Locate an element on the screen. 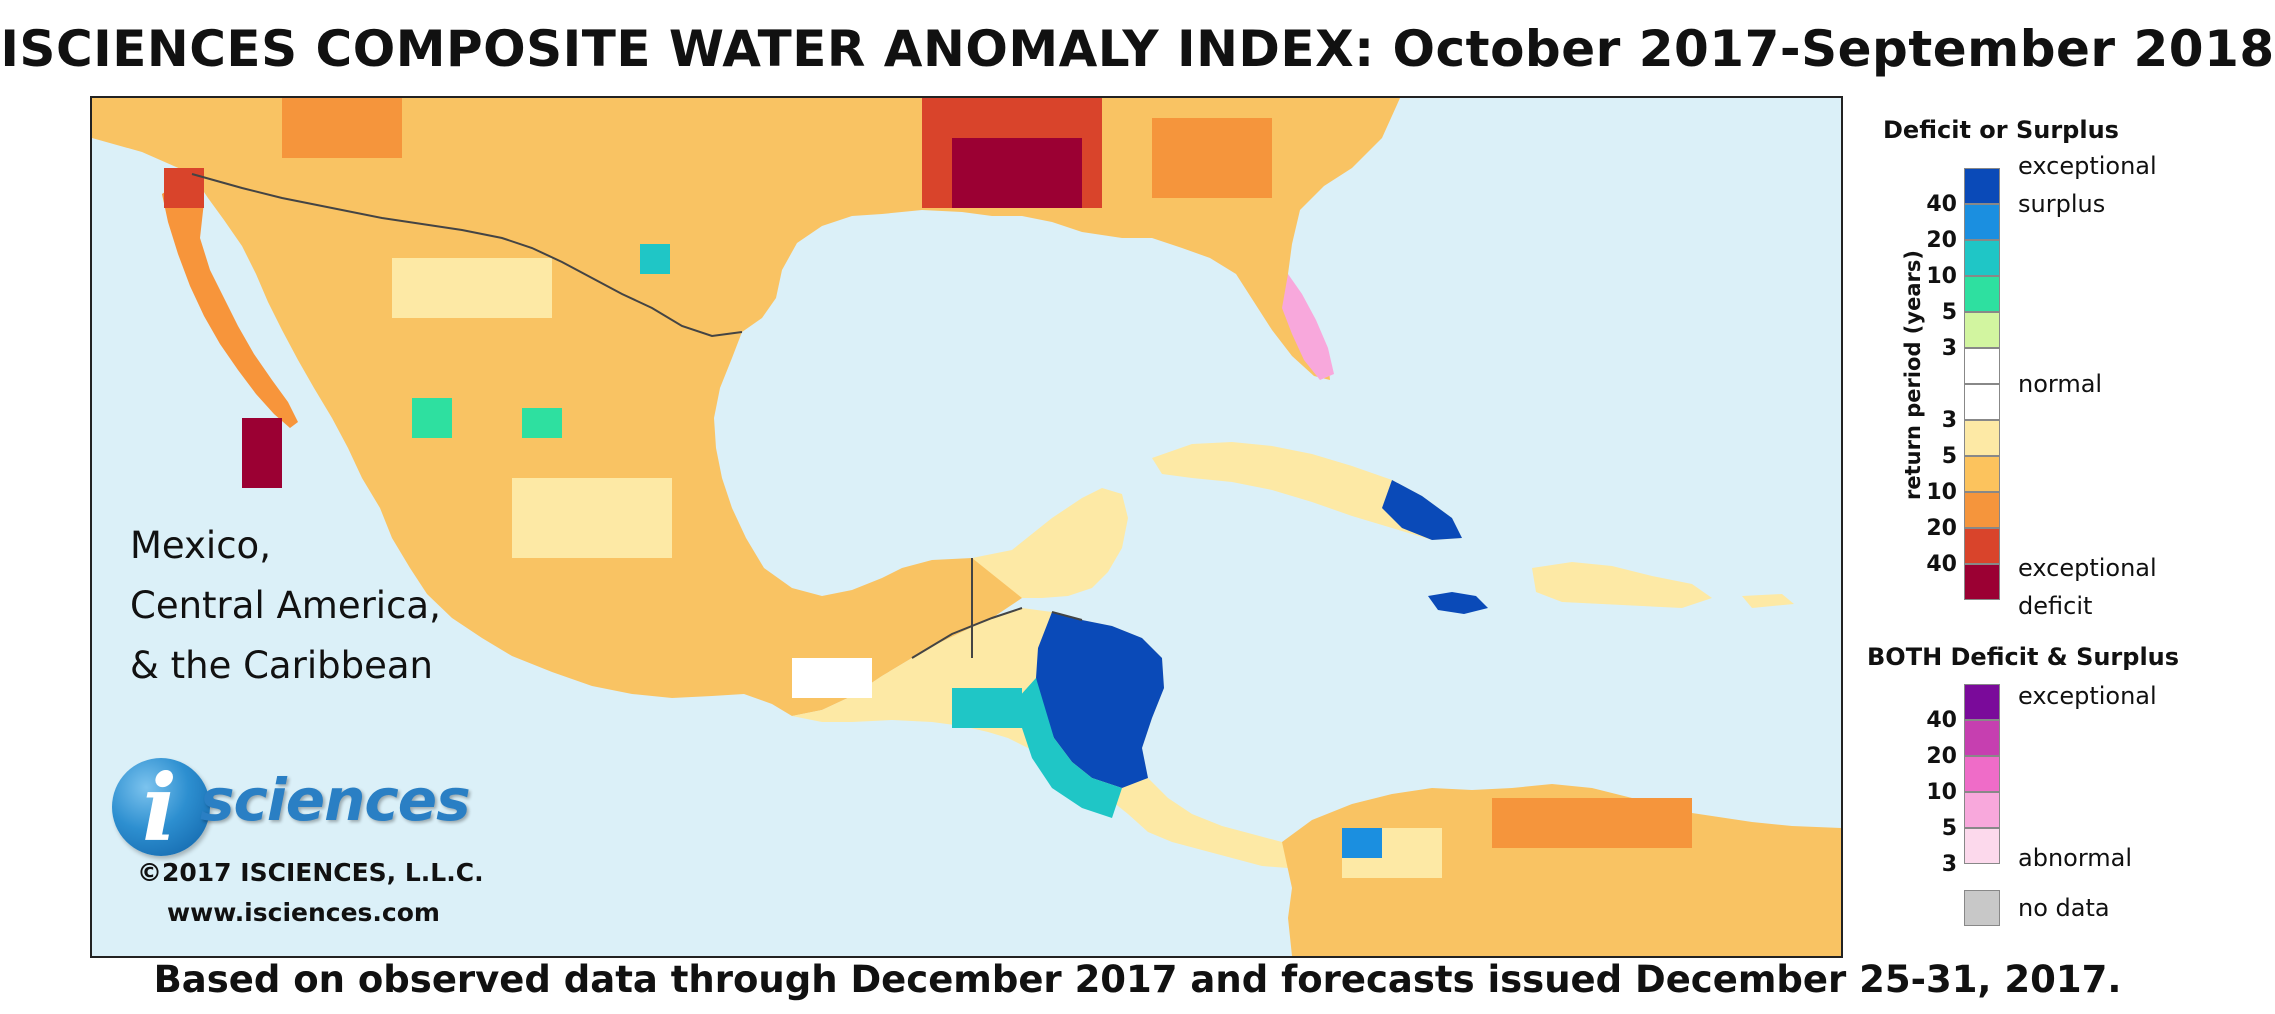 This screenshot has width=2275, height=1014. legend-both-exceptional: exceptional is located at coordinates (2087, 696).